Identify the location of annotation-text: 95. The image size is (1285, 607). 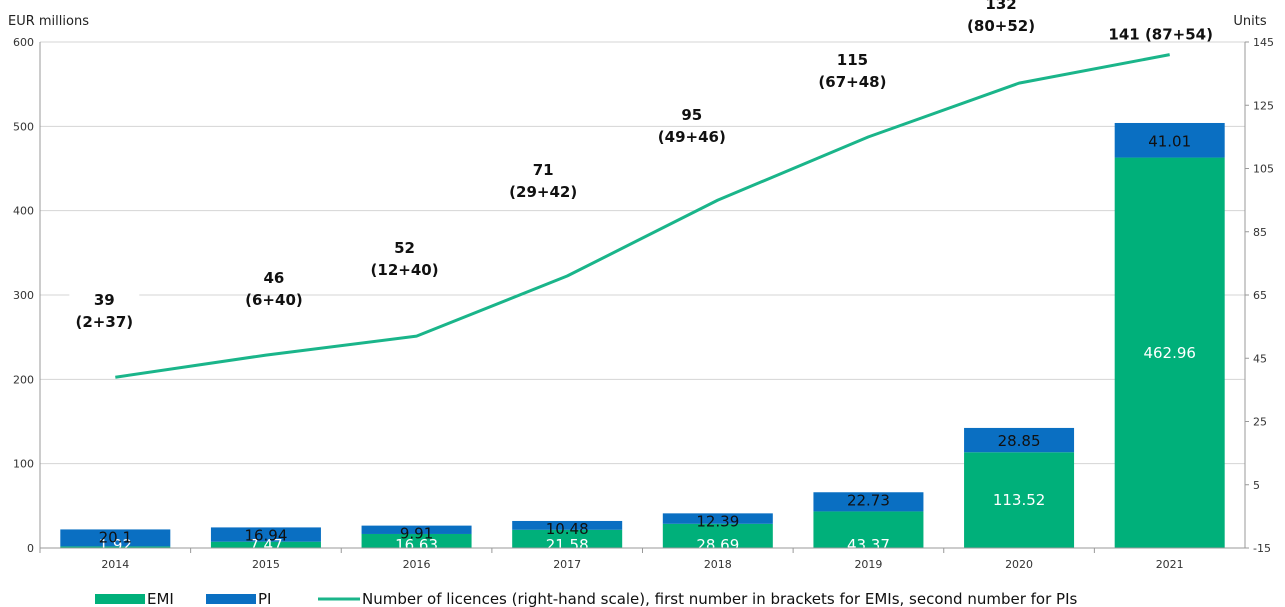
(691, 115).